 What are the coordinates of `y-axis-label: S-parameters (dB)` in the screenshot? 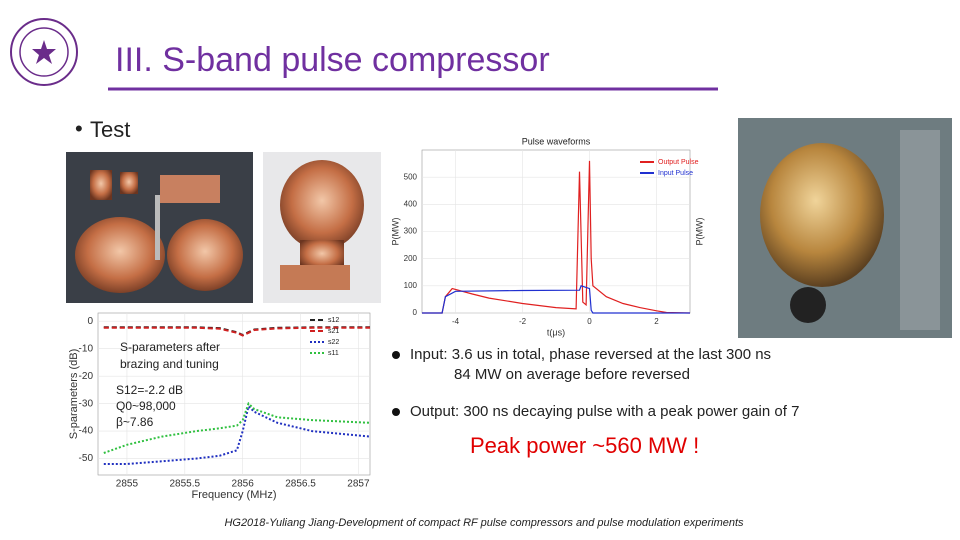 It's located at (74, 394).